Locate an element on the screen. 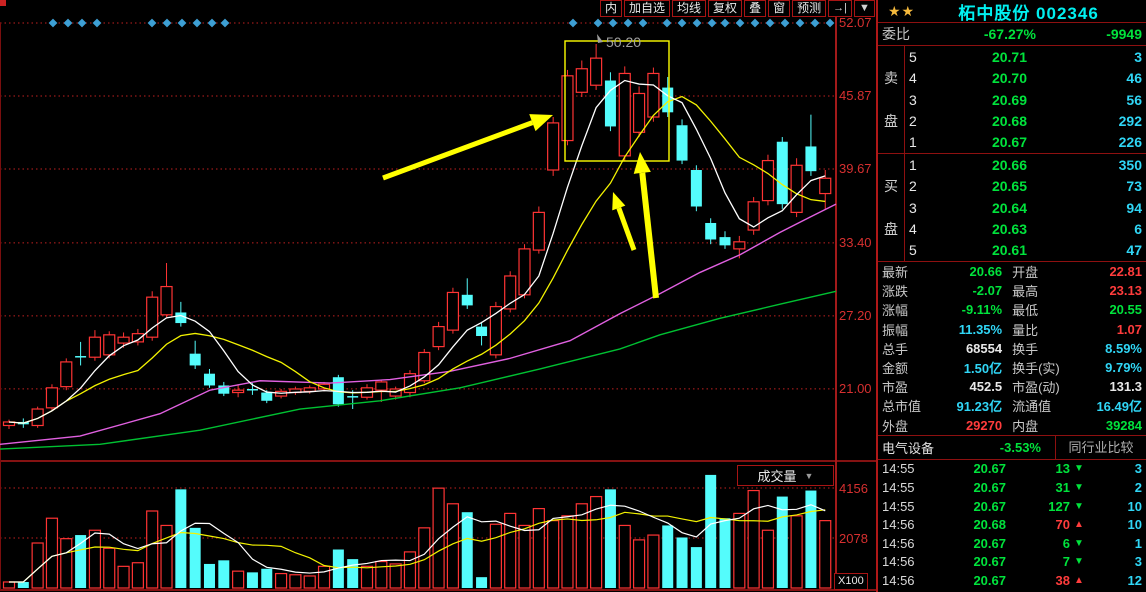  toolbar-item-inner-disk: 内 is located at coordinates (611, 8).